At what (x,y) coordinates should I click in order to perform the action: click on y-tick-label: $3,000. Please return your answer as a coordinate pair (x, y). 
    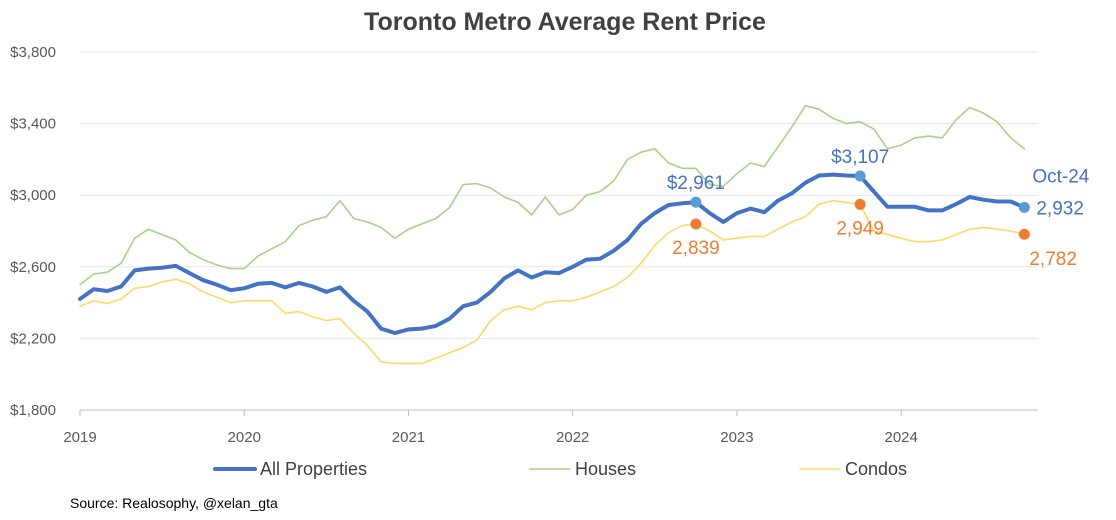
    Looking at the image, I should click on (33, 195).